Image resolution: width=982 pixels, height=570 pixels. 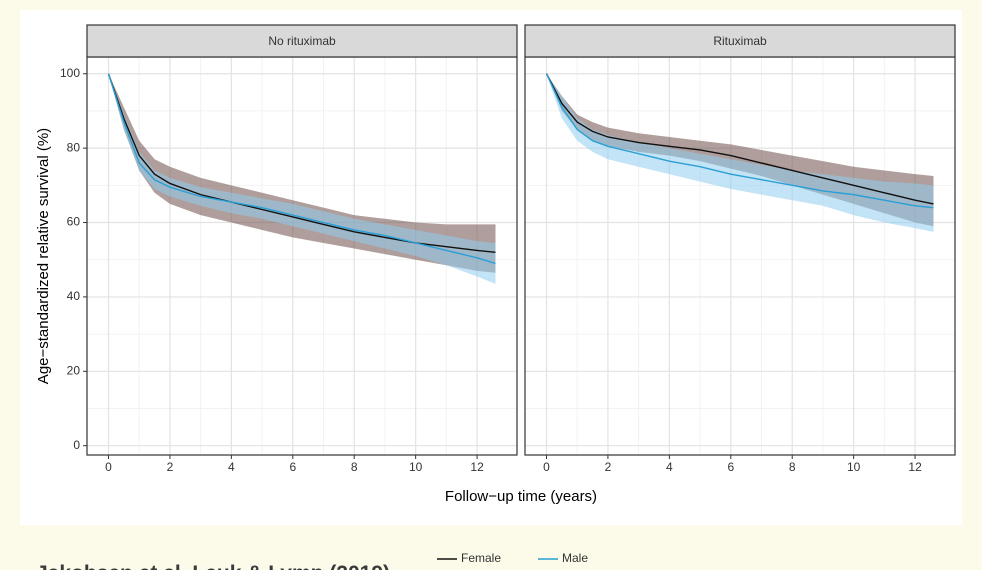 I want to click on y-tick-label: 100, so click(x=70, y=73).